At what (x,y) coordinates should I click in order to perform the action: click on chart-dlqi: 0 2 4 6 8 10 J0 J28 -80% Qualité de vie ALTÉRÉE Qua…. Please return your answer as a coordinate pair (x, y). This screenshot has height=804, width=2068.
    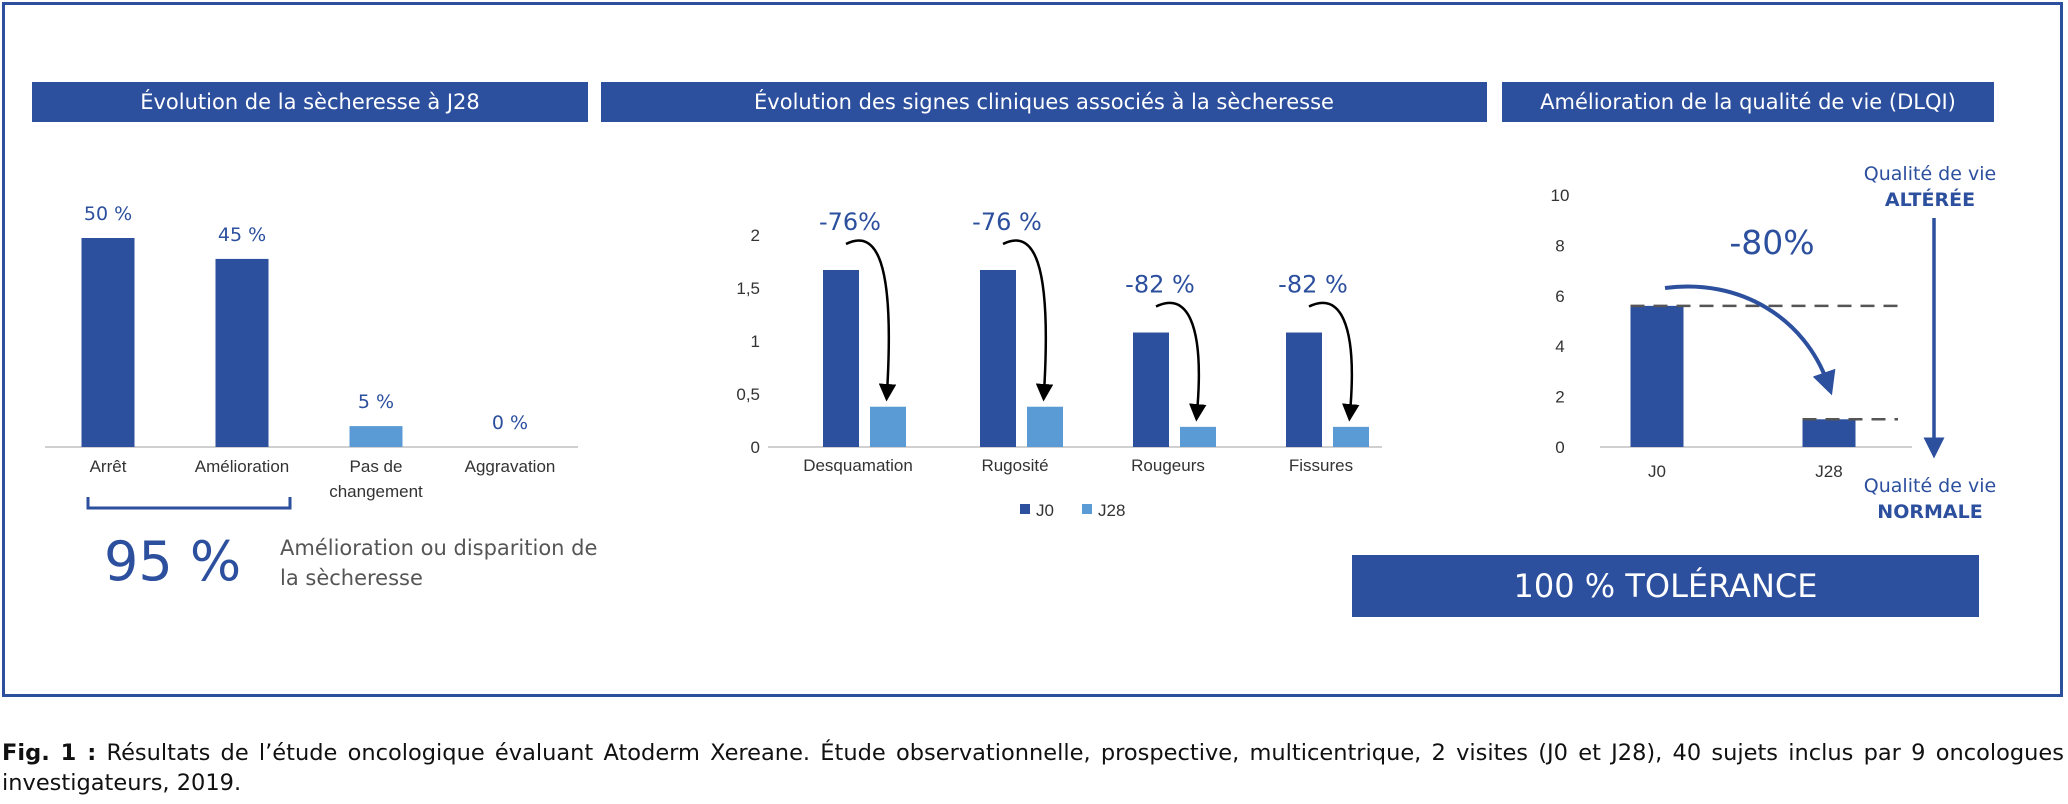
    Looking at the image, I should click on (1774, 343).